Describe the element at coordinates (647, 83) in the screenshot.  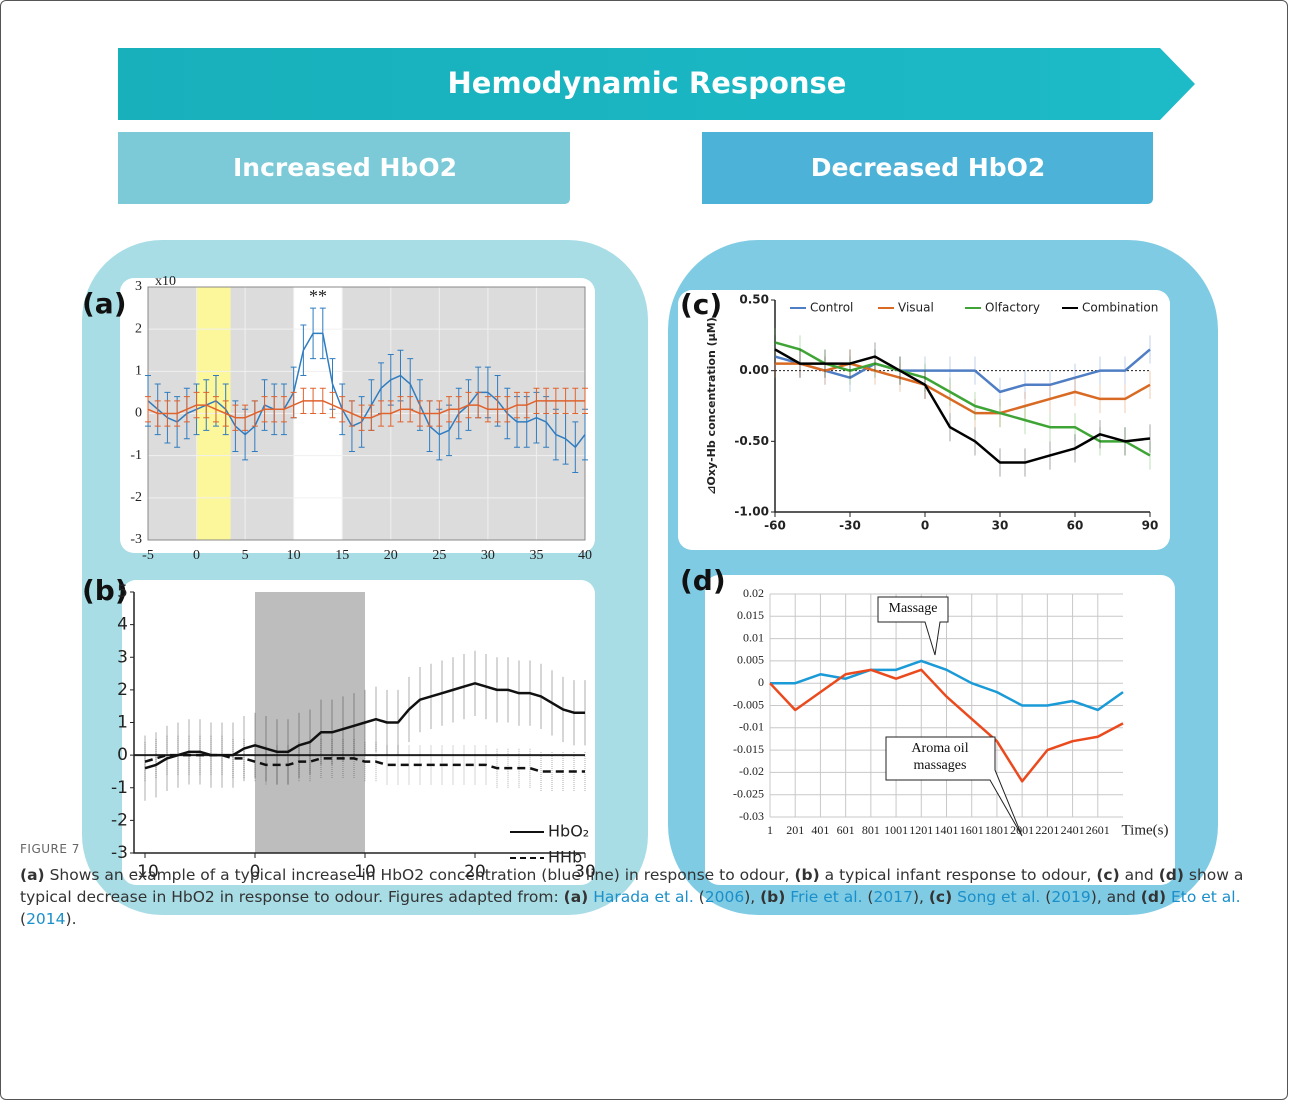
I see `banner-title: Hemodynamic Response` at that location.